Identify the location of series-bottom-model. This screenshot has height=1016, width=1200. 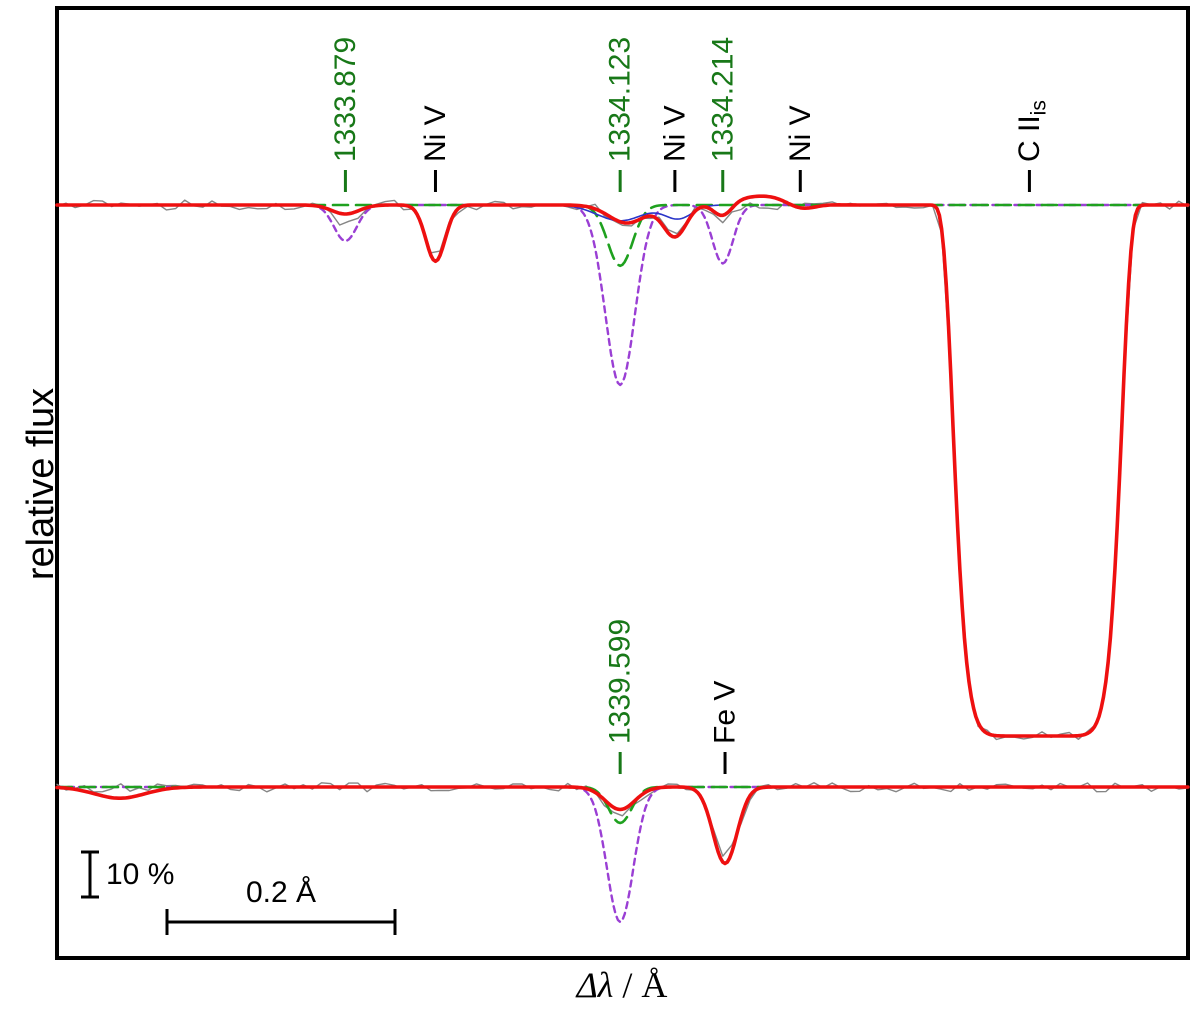
(622, 825).